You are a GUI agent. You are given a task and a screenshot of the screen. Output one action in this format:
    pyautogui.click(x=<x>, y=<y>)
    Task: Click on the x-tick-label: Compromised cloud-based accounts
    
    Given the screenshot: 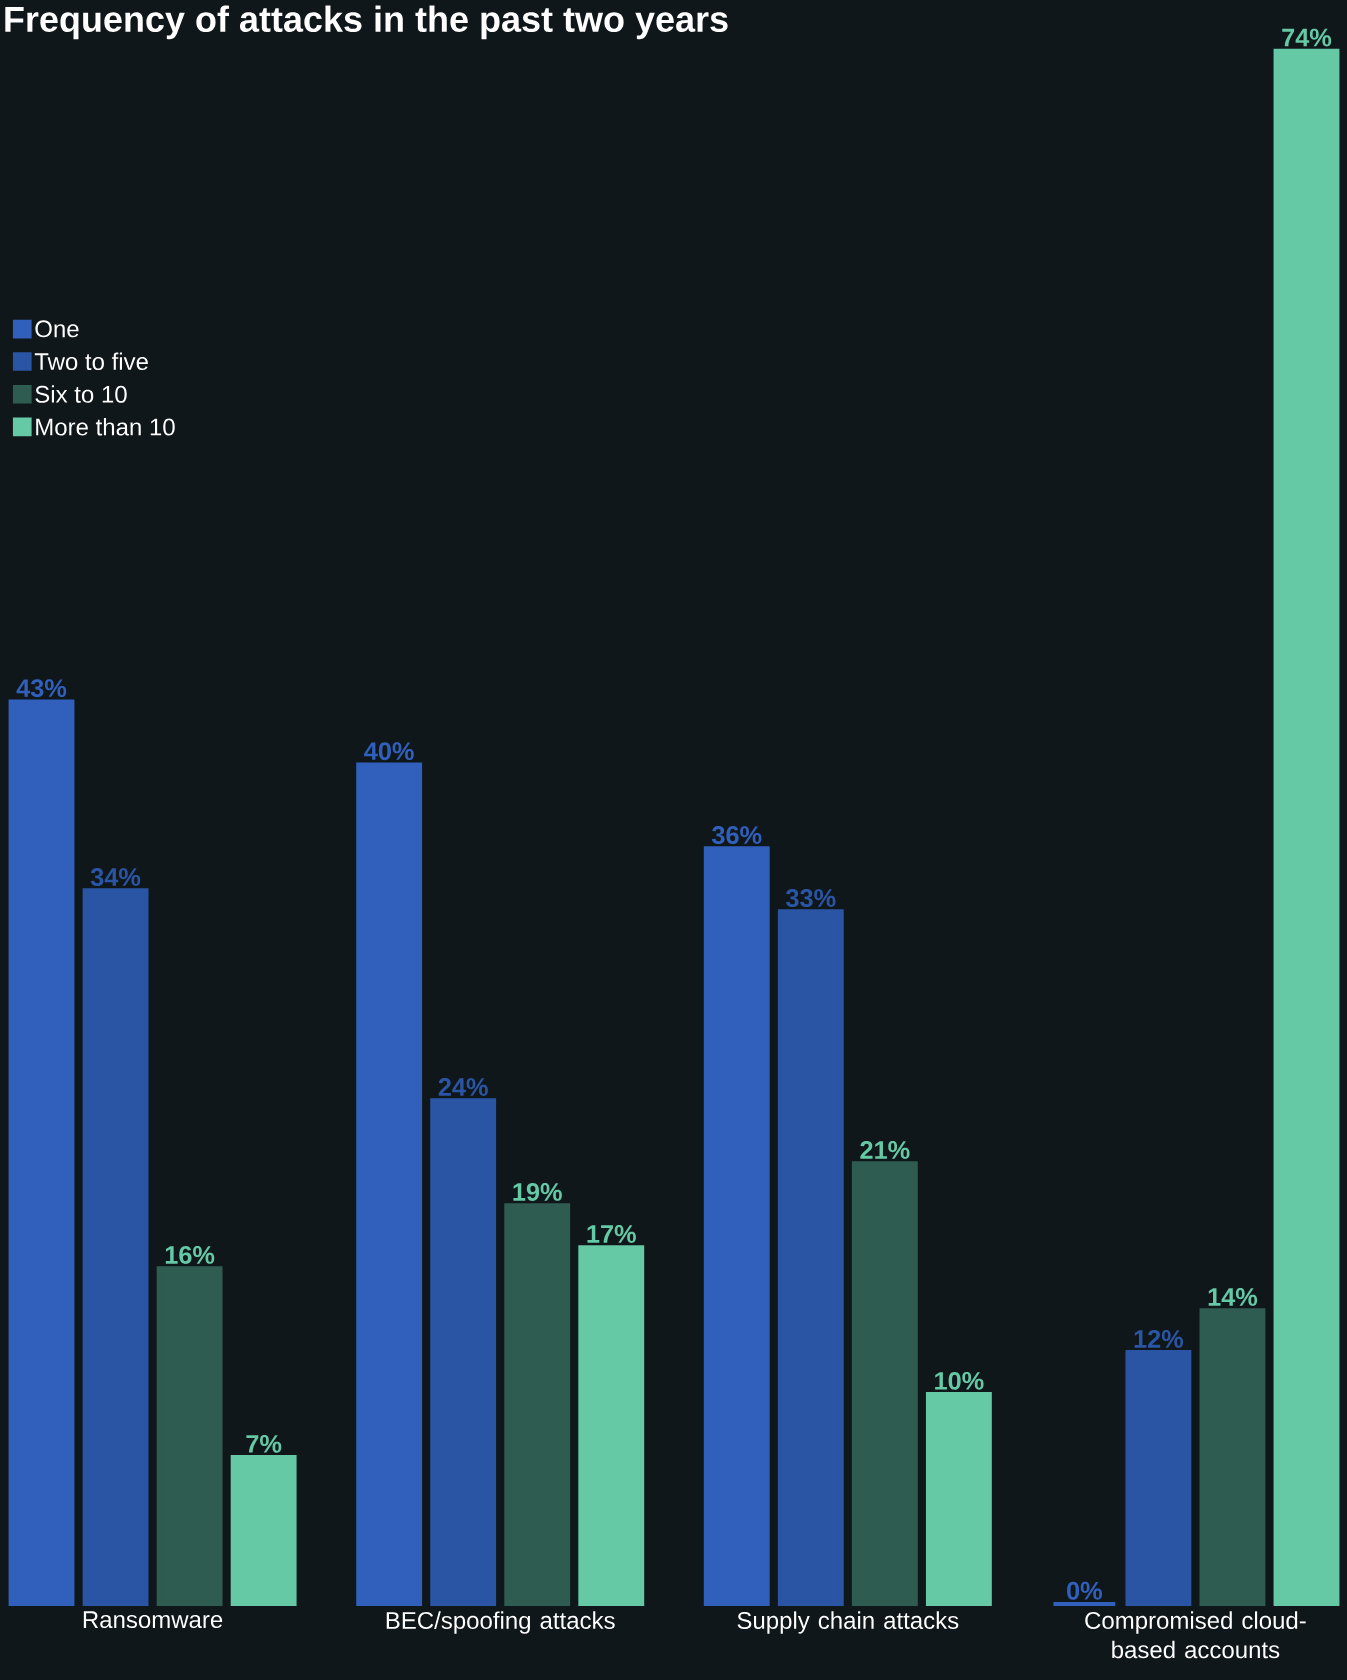 What is the action you would take?
    pyautogui.click(x=1195, y=1635)
    